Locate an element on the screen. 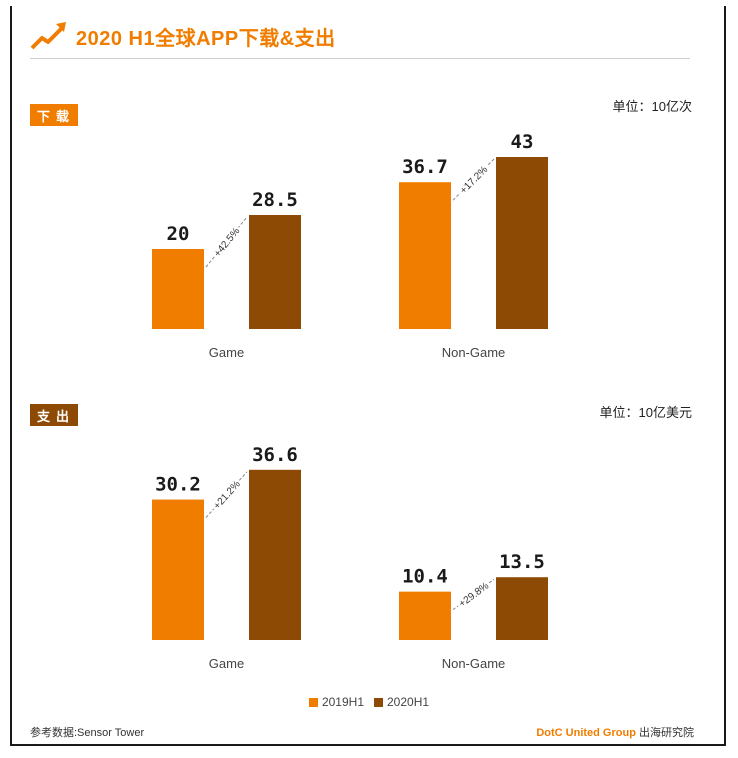 This screenshot has width=738, height=758. category-label-downloads-non-game: Non-Game is located at coordinates (474, 352).